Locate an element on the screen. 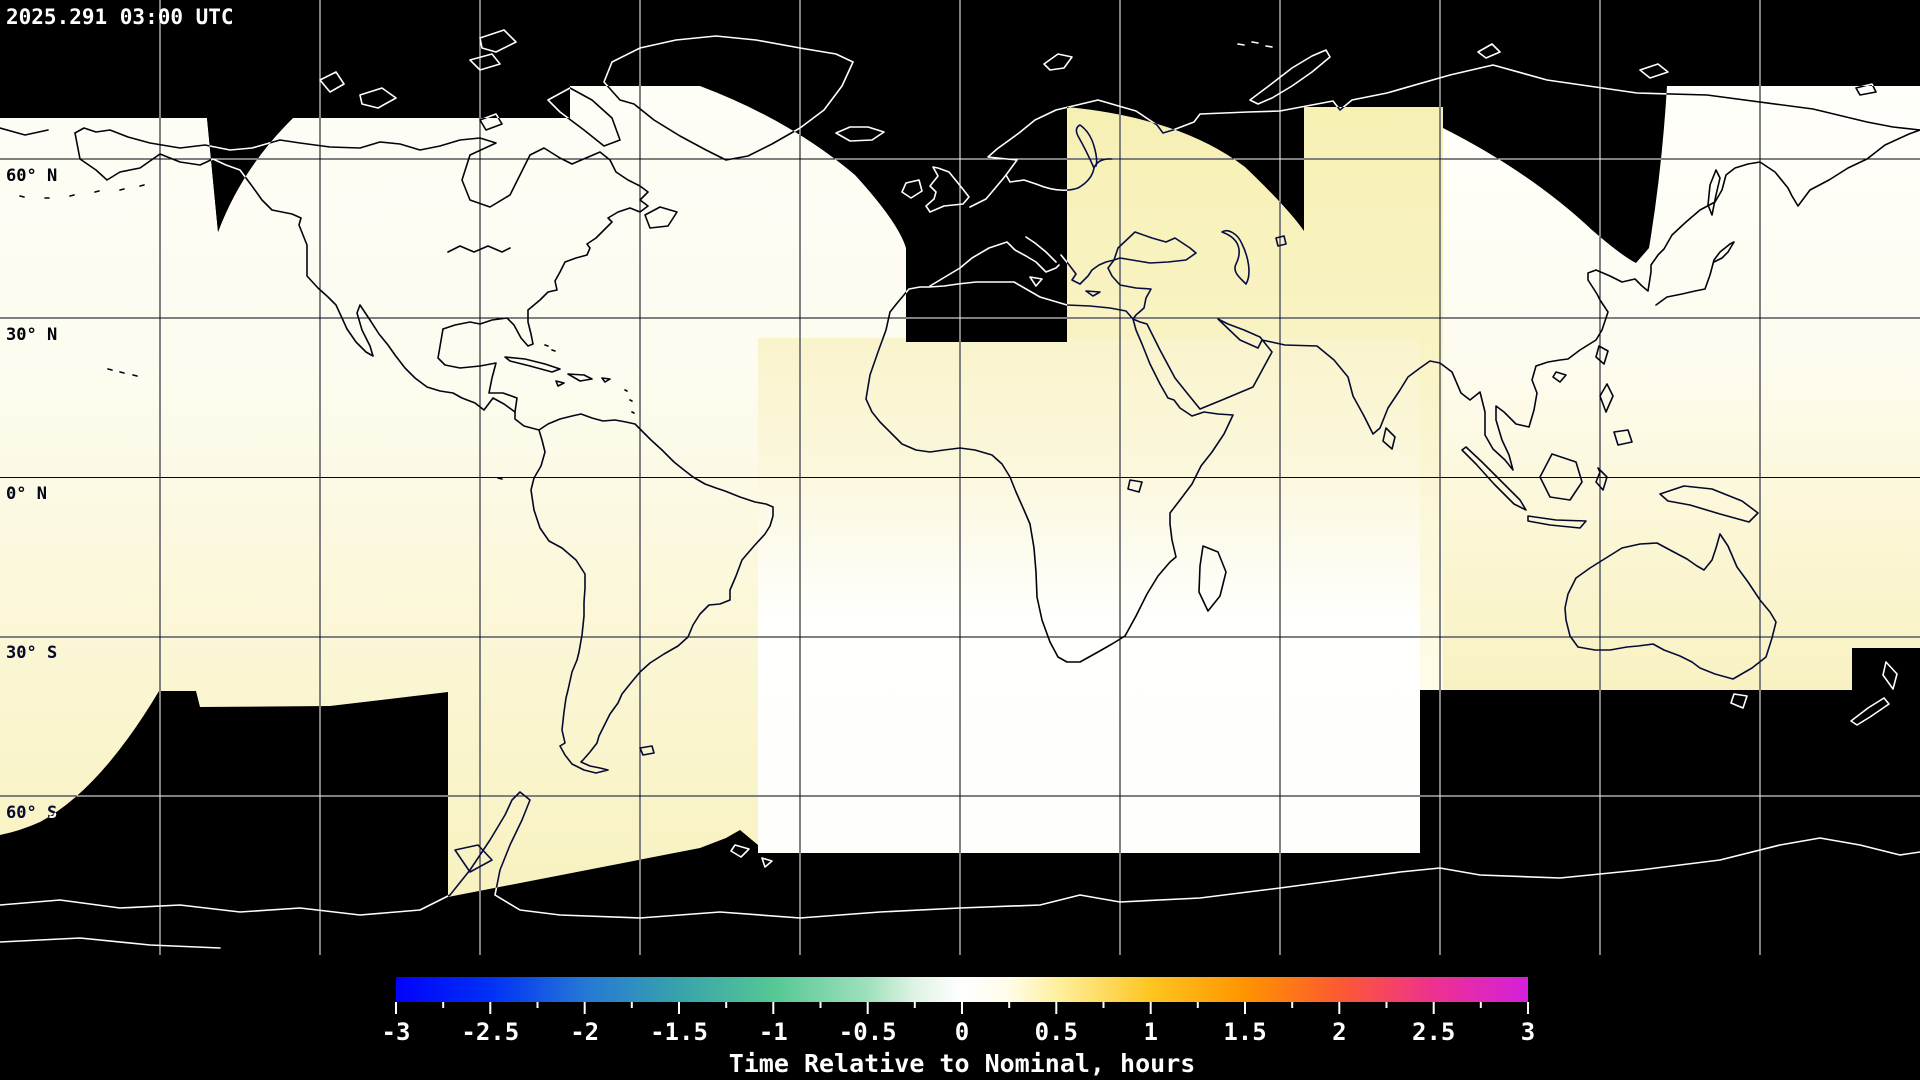 Image resolution: width=1920 pixels, height=1080 pixels. latitude-labels: 60° N 30° N 0° N 30° S 60° S is located at coordinates (31, 494).